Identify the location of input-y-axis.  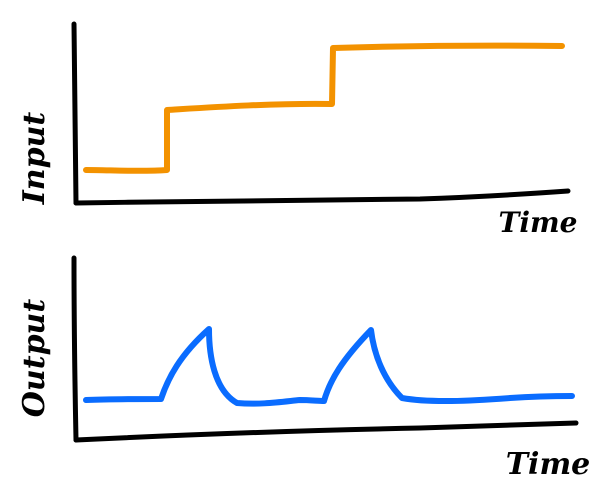
(75, 113).